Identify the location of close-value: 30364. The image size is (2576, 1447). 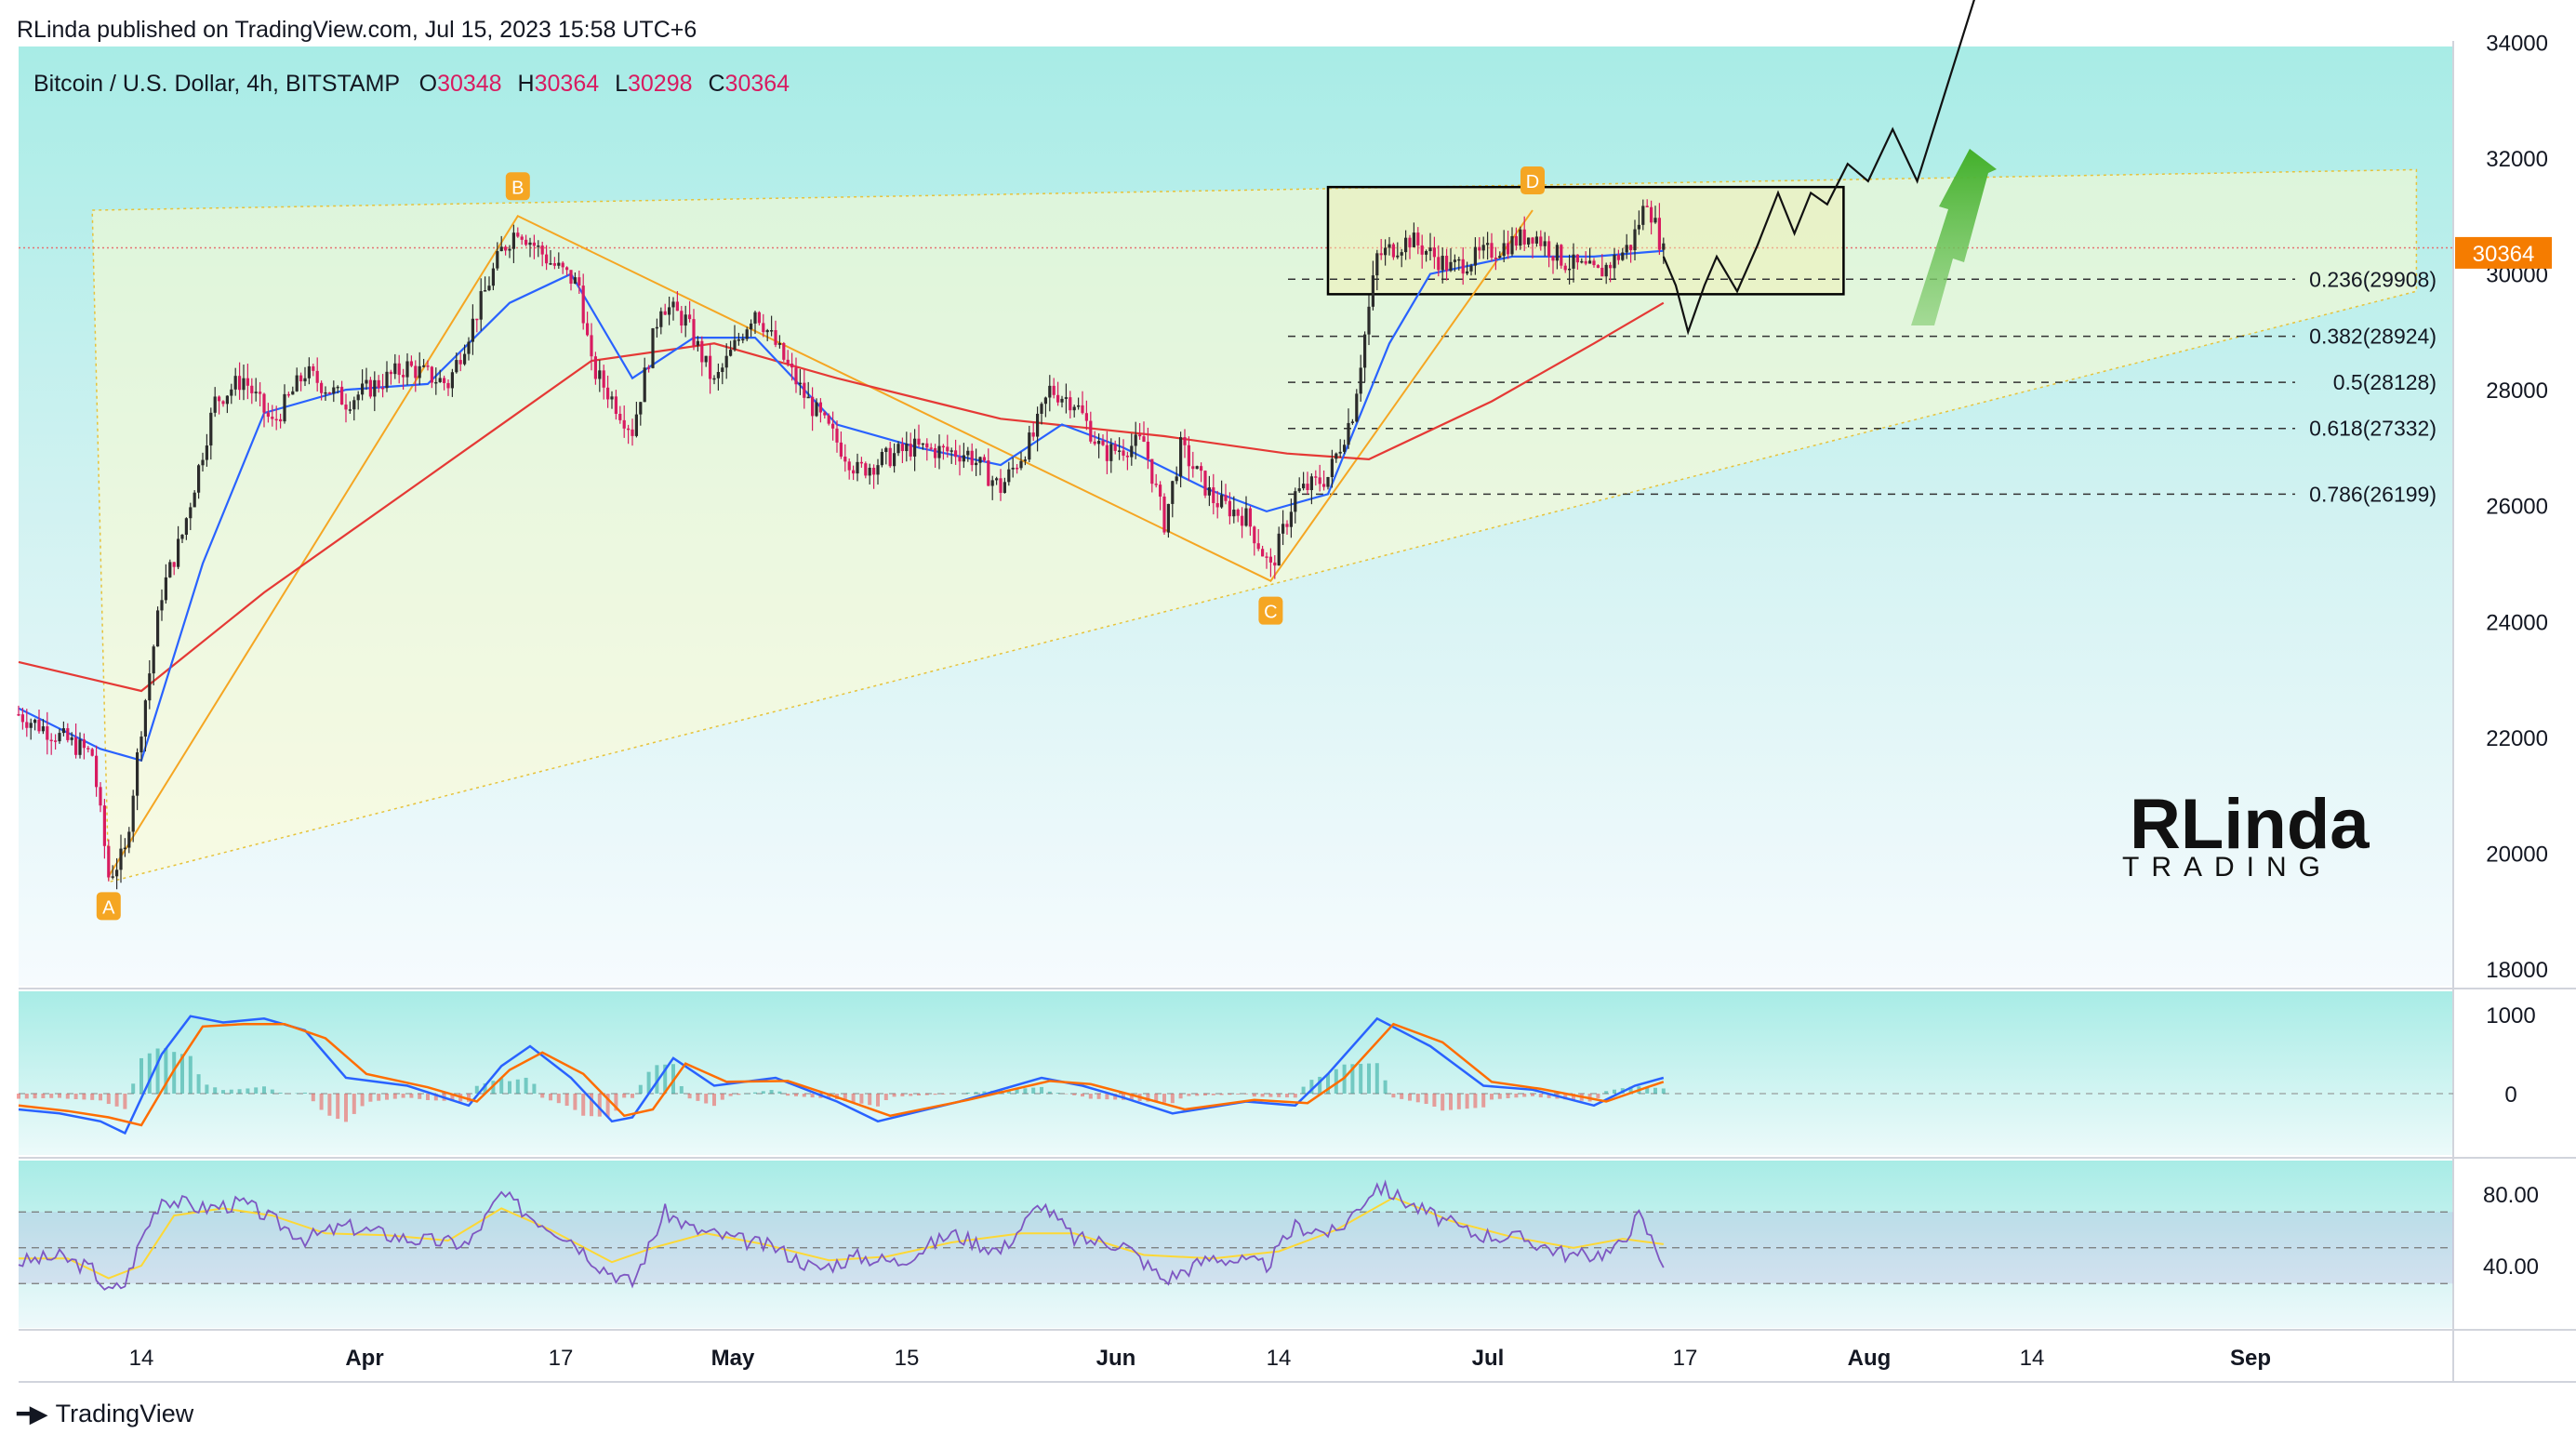
(757, 84).